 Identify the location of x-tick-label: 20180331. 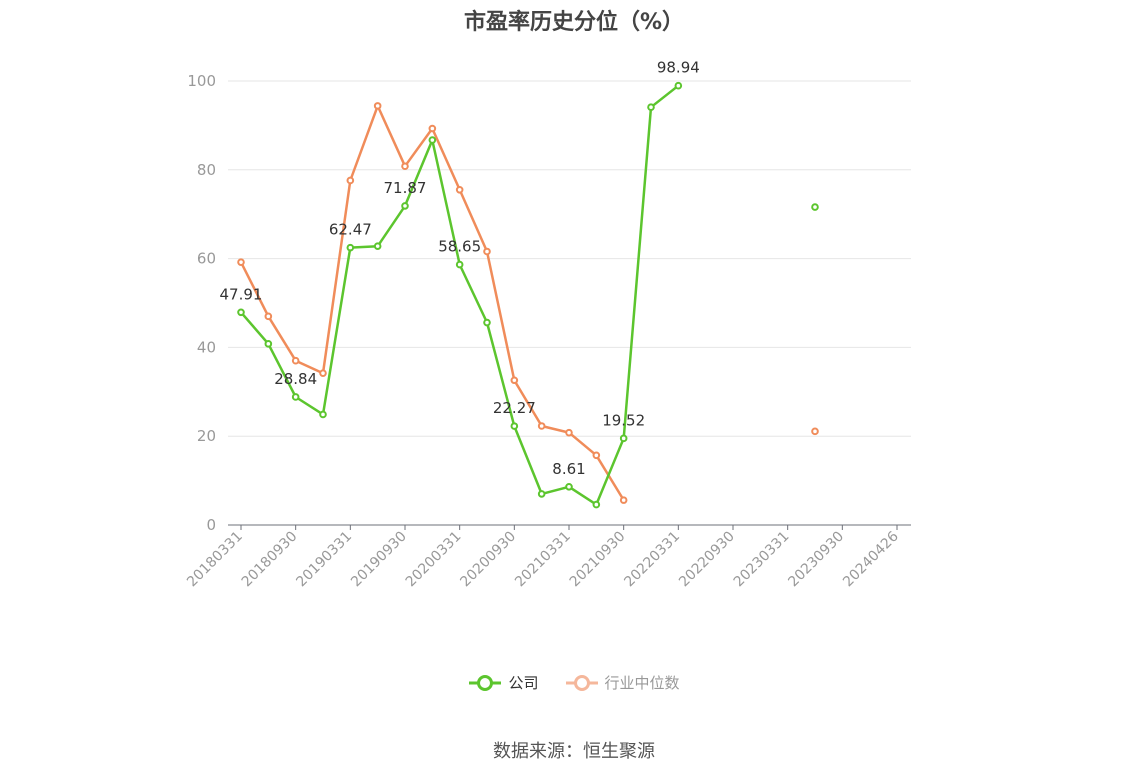
(215, 560).